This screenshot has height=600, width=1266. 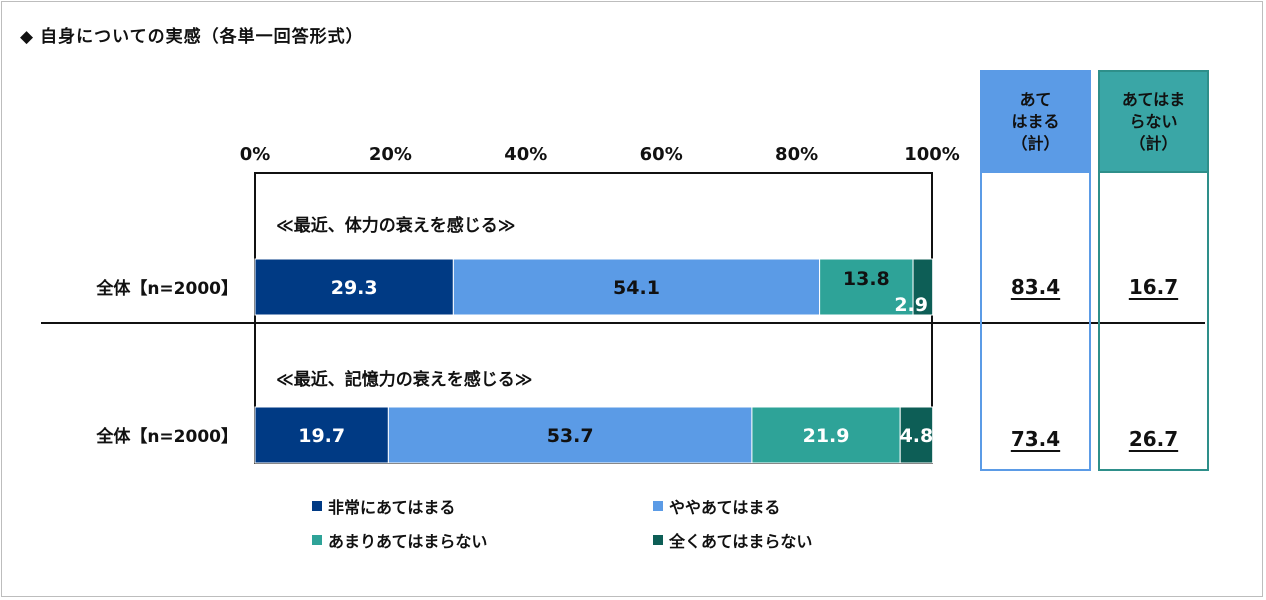 I want to click on legend-item: 全くあてはまらない, so click(x=732, y=540).